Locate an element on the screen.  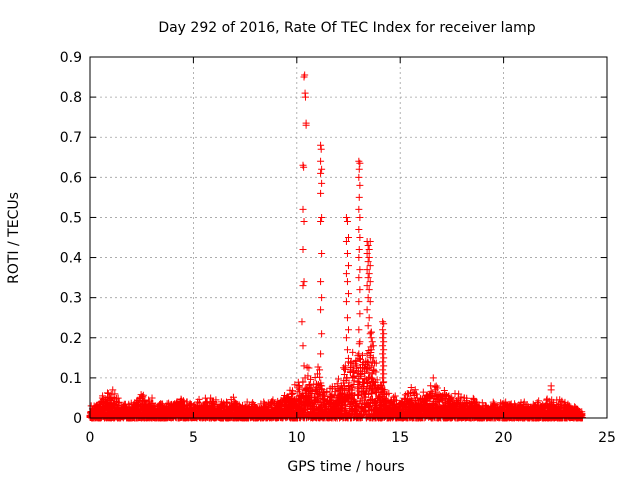
y-tick-label: 0.9 is located at coordinates (71, 58).